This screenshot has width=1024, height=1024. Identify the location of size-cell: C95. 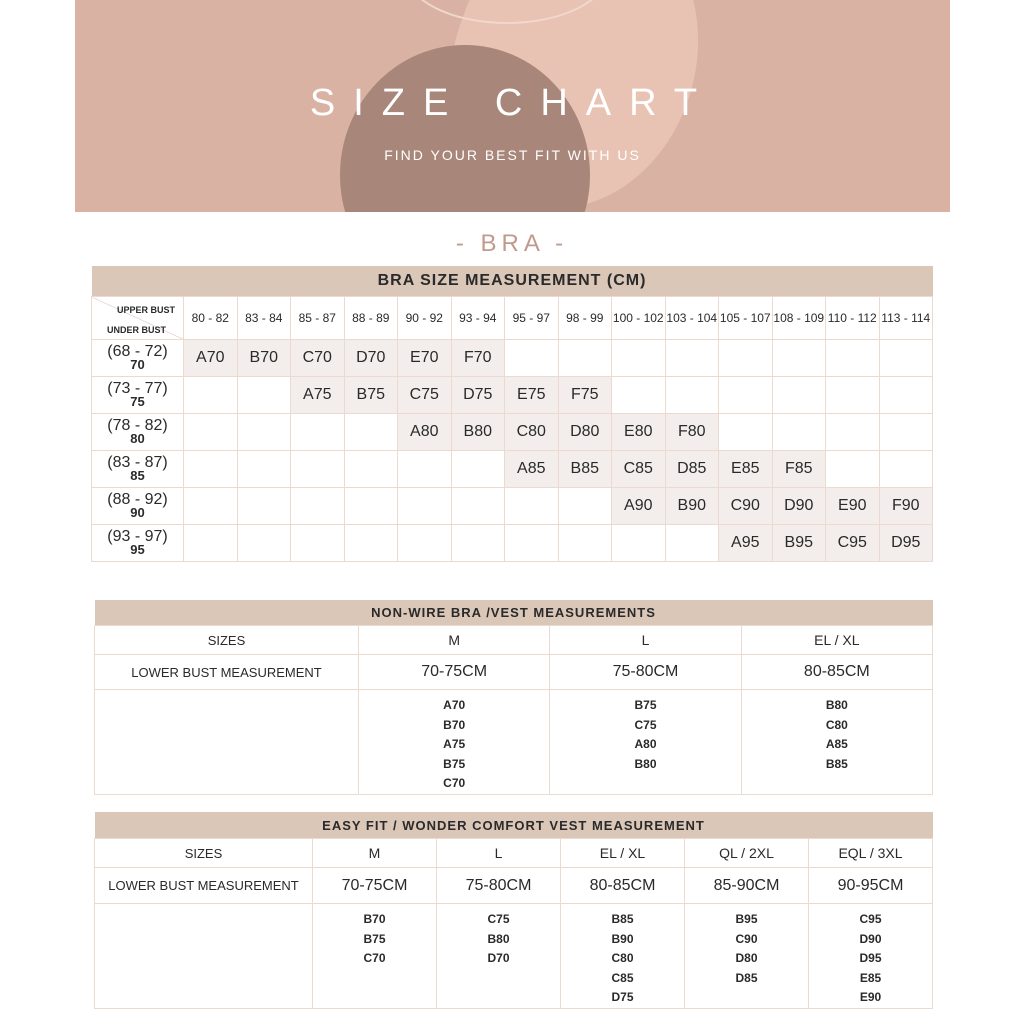
(852, 543).